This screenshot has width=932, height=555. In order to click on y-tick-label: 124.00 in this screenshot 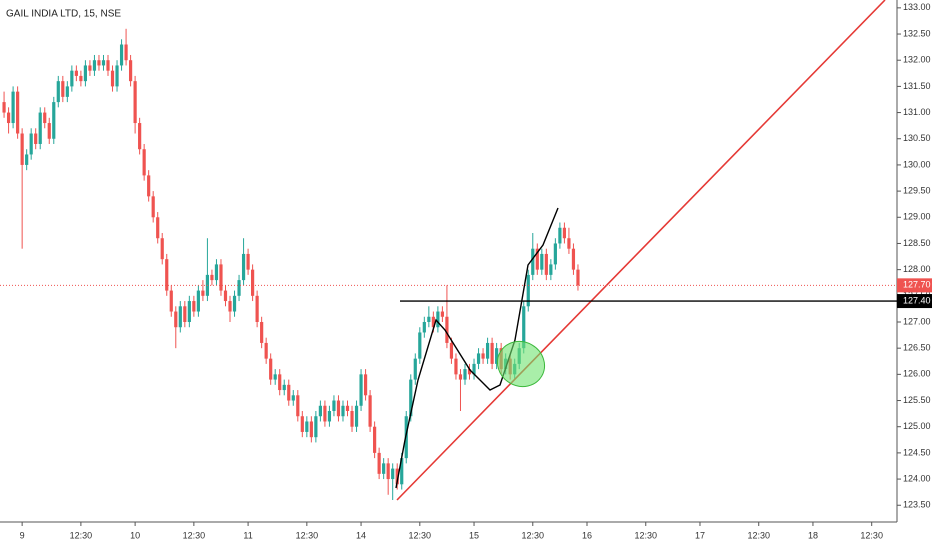, I will do `click(917, 478)`.